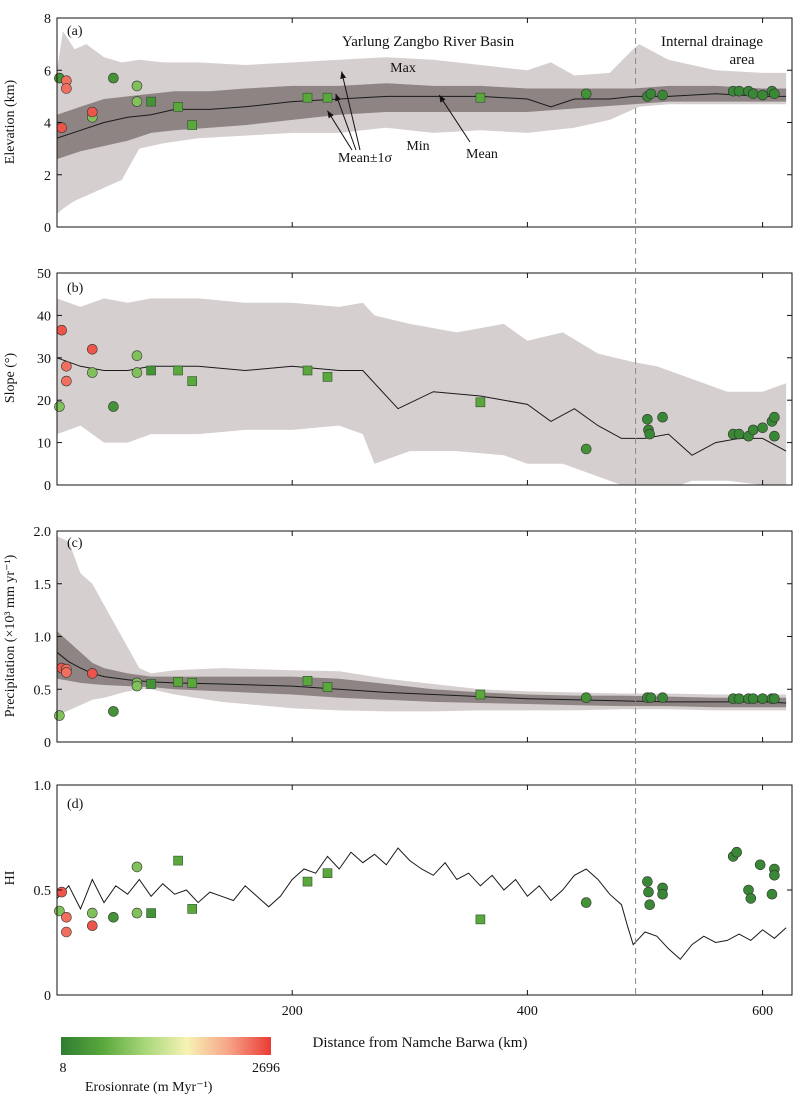 This screenshot has height=1096, width=800. Describe the element at coordinates (292, 1011) in the screenshot. I see `x-tick-label: 200` at that location.